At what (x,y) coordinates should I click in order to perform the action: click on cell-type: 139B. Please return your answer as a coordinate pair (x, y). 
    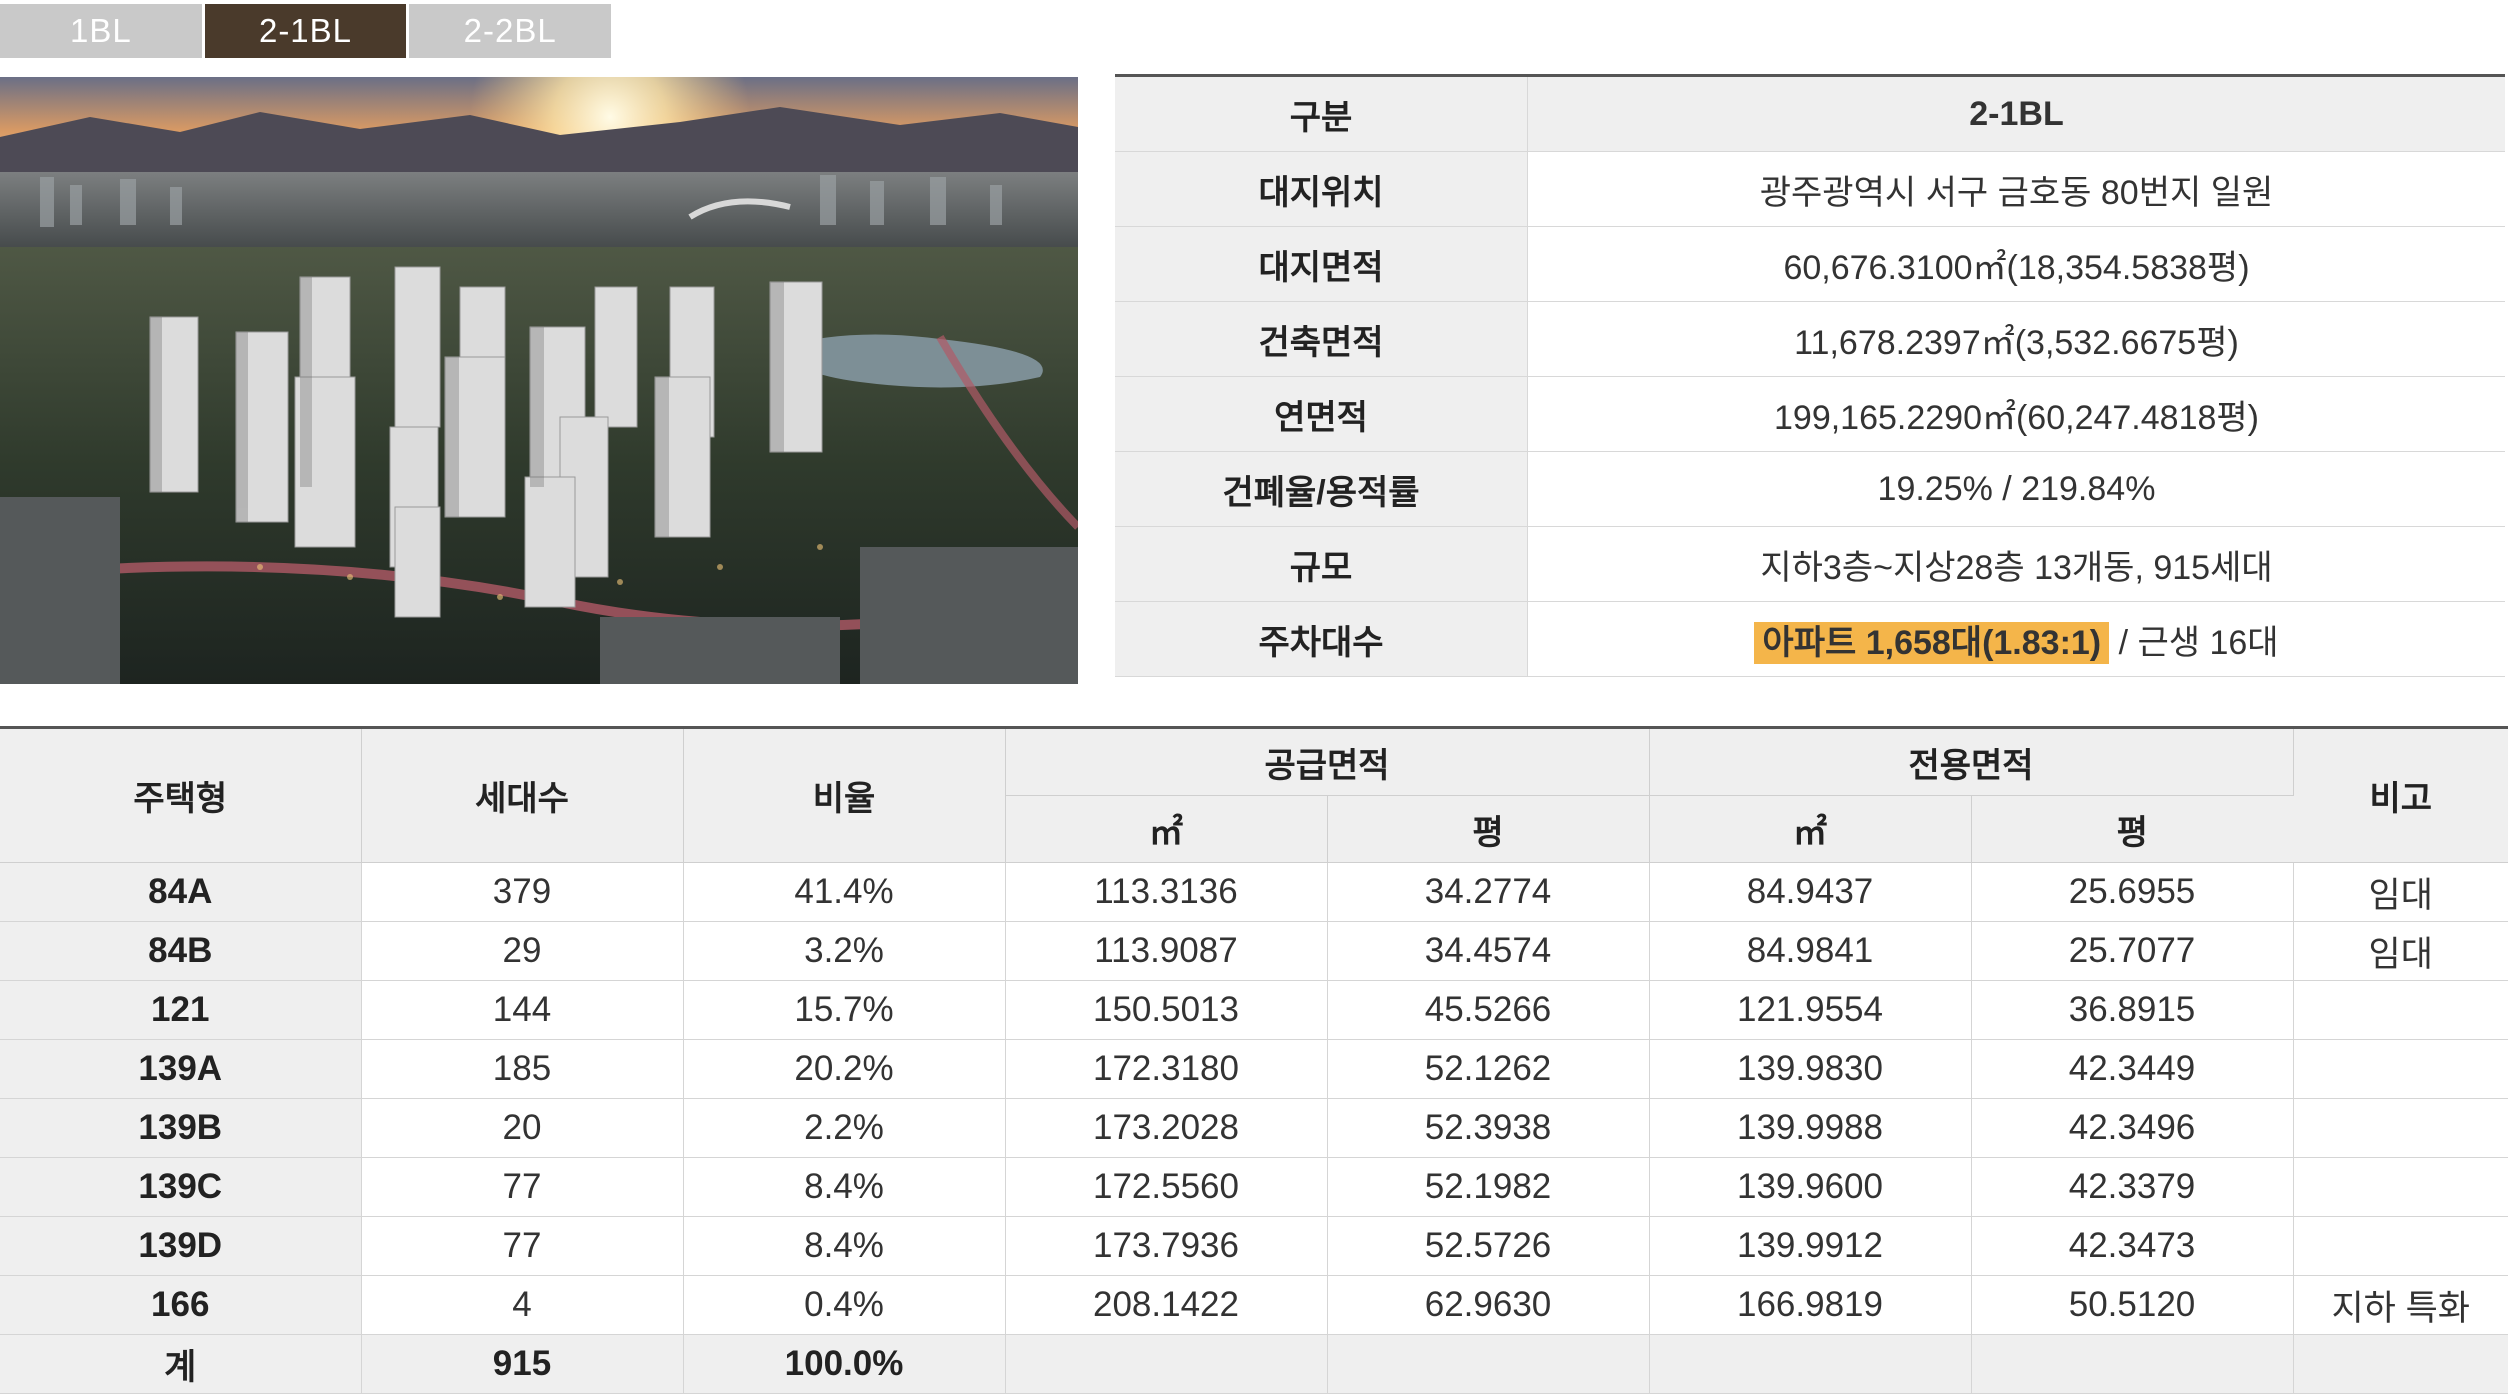
    Looking at the image, I should click on (181, 1128).